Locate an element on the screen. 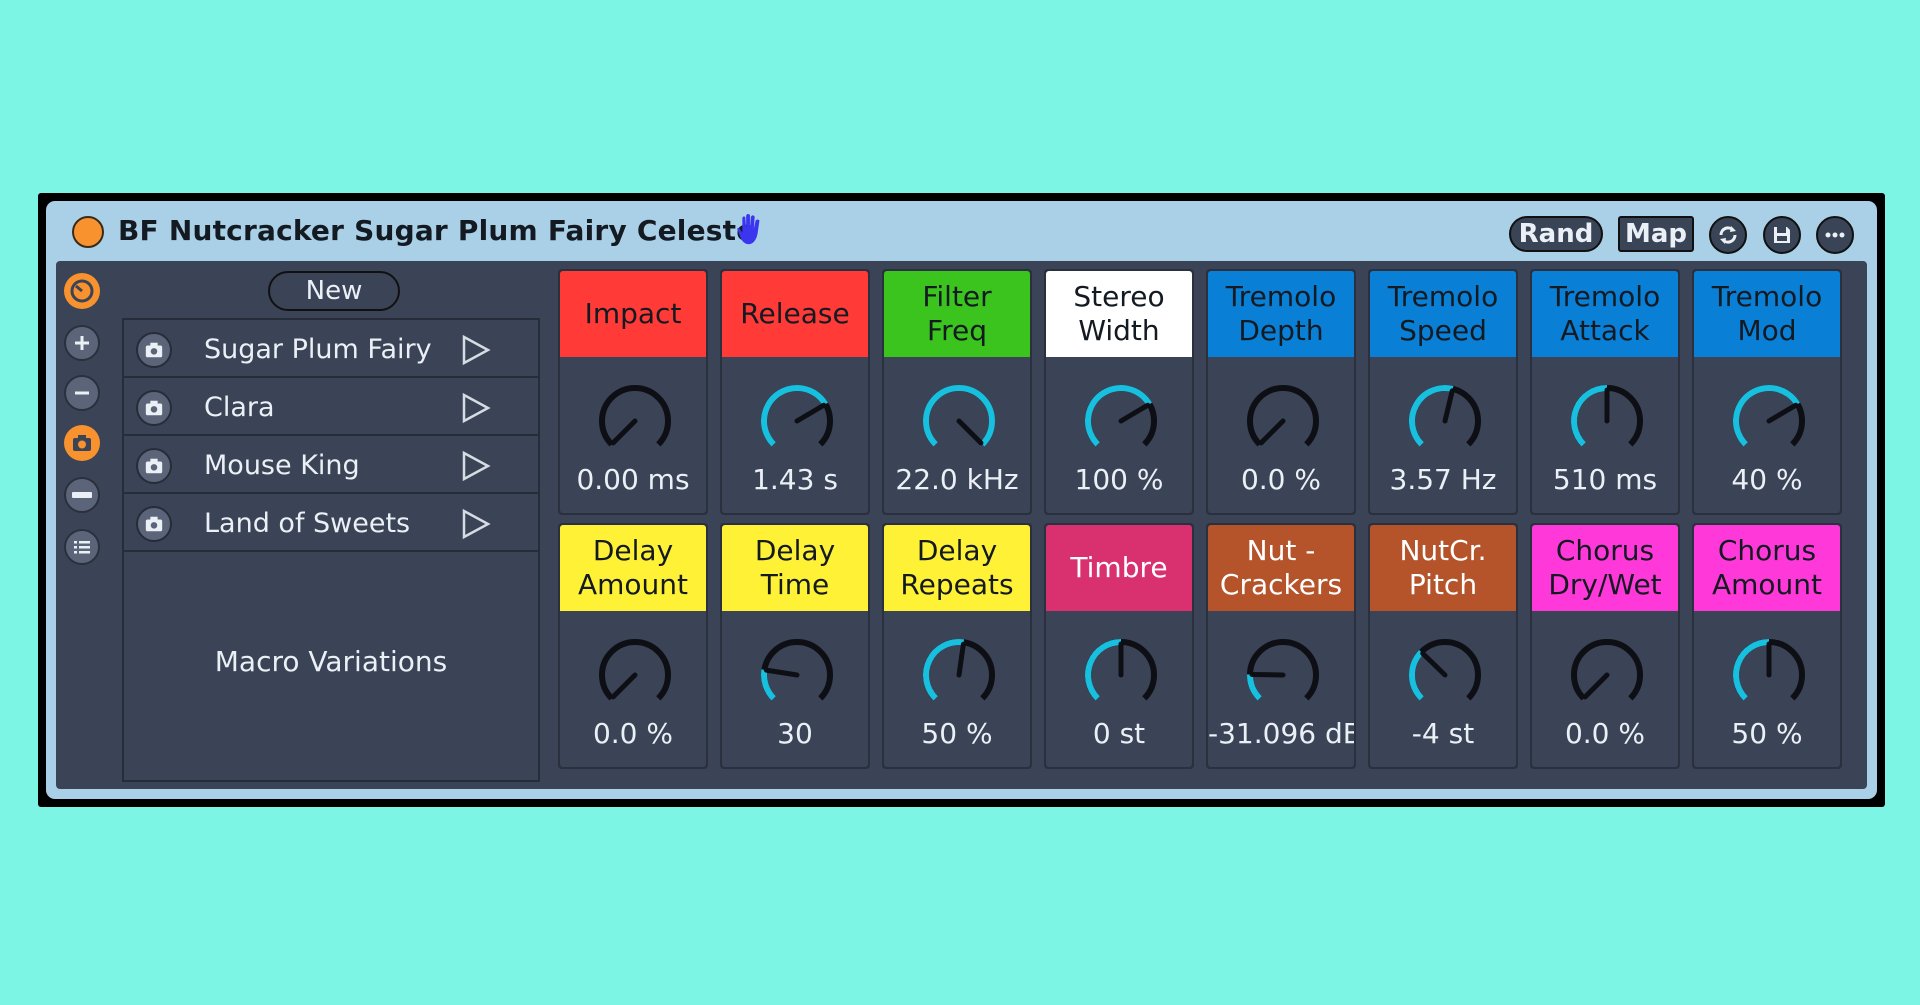 This screenshot has width=1920, height=1005. macro-value: 3.57 Hz is located at coordinates (1443, 479).